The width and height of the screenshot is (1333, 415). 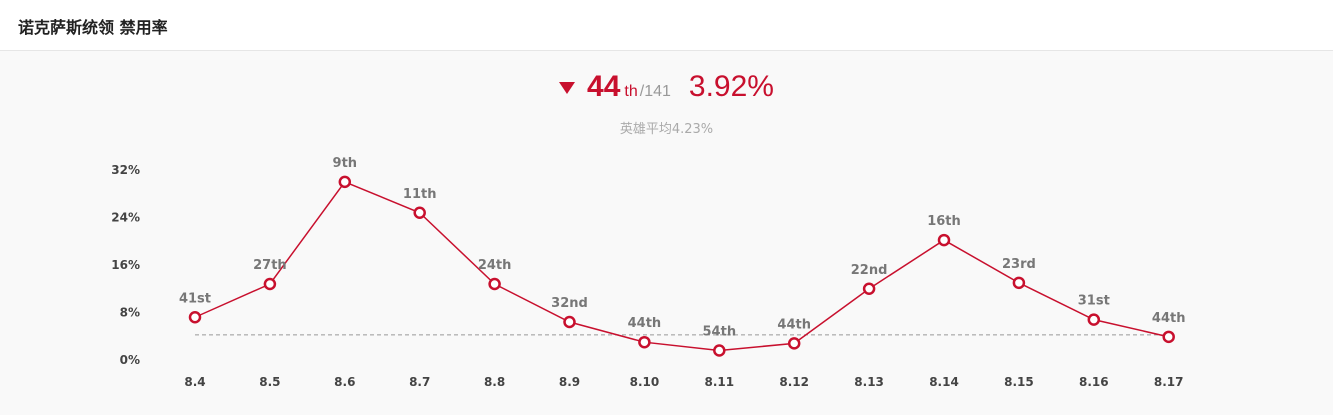 I want to click on x-tick-label: 8.9, so click(x=569, y=382).